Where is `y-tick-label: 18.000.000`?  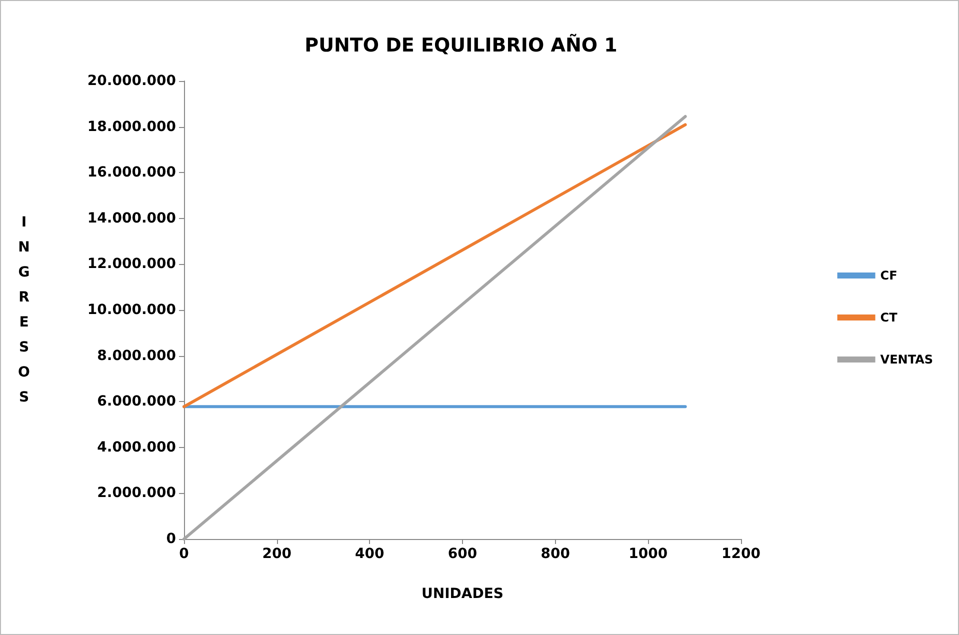
y-tick-label: 18.000.000 is located at coordinates (131, 126).